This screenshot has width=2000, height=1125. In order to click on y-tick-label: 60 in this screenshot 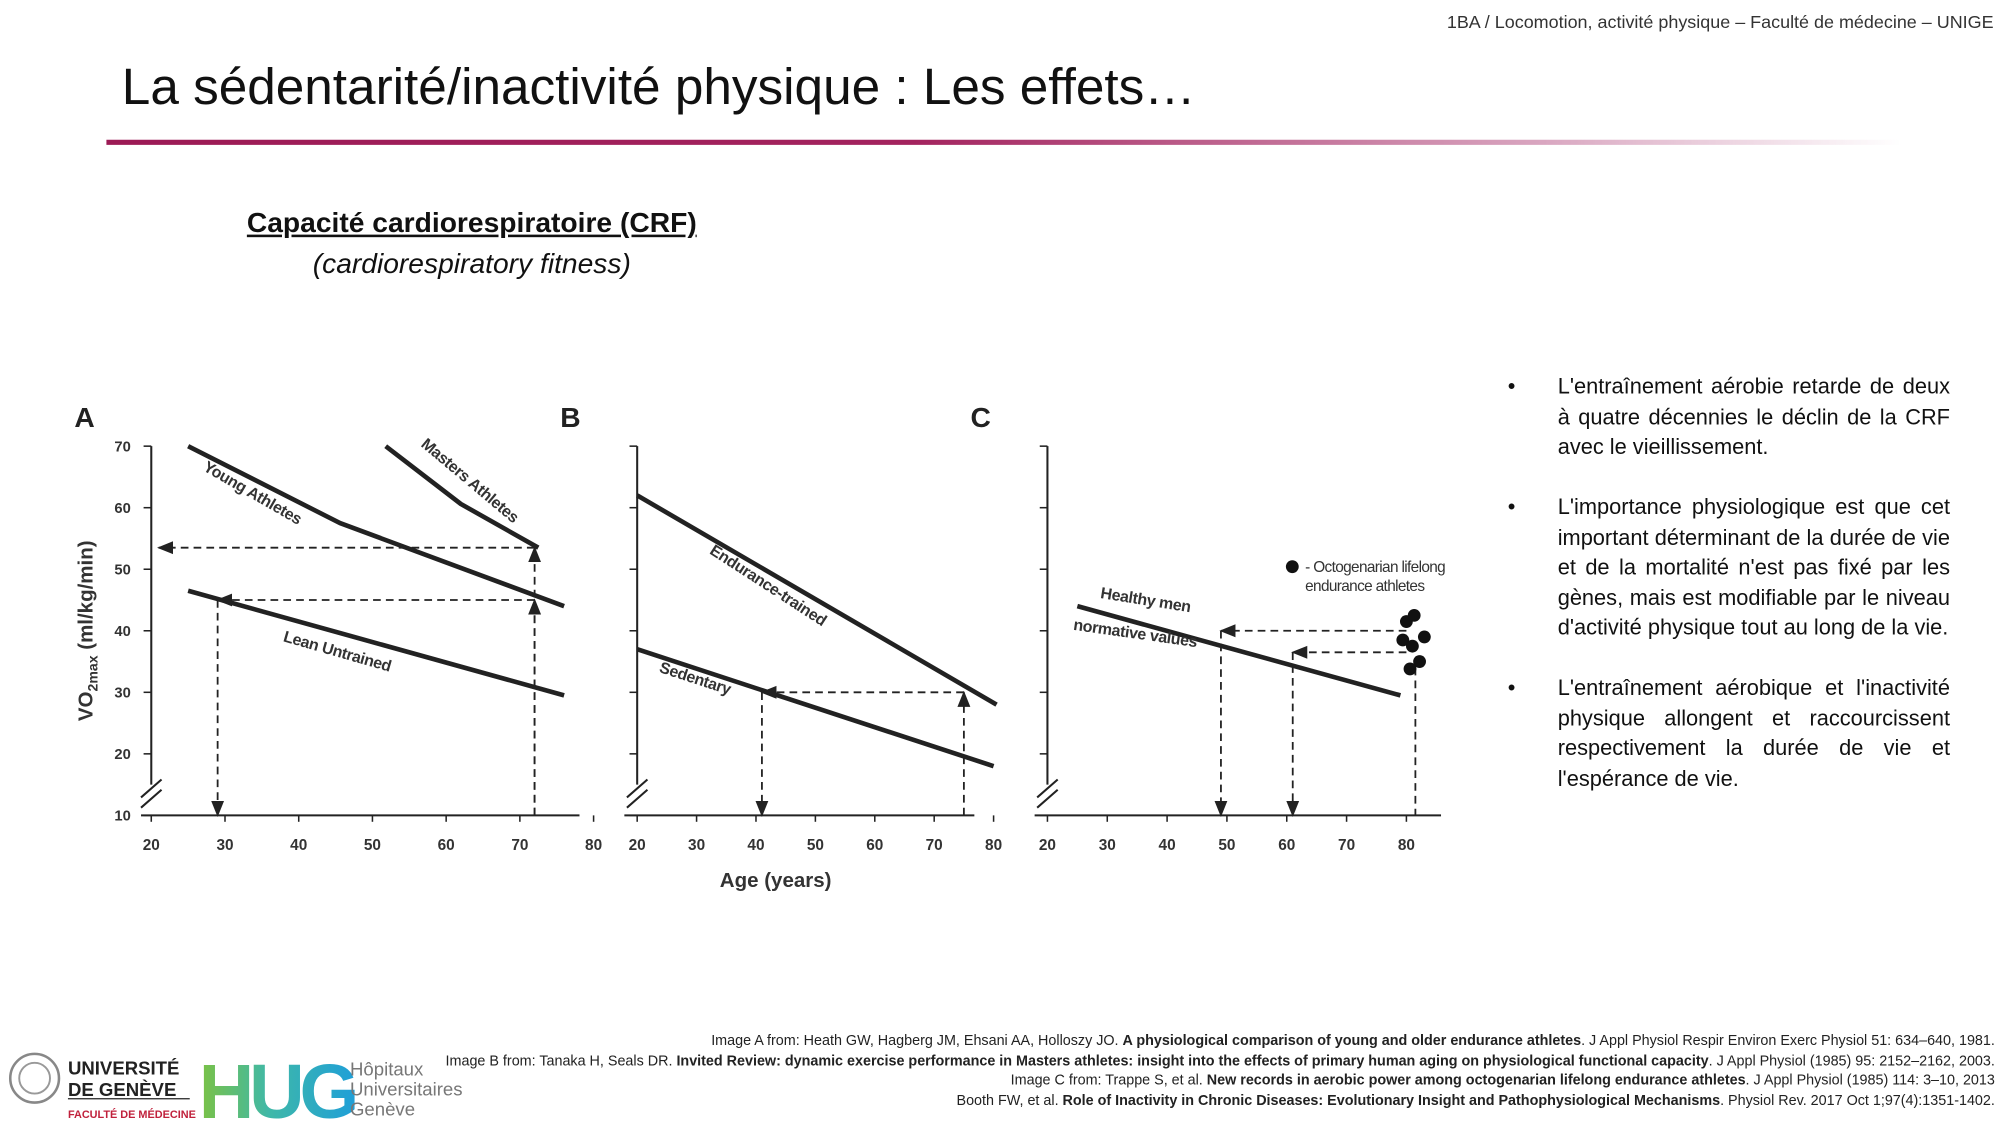, I will do `click(122, 509)`.